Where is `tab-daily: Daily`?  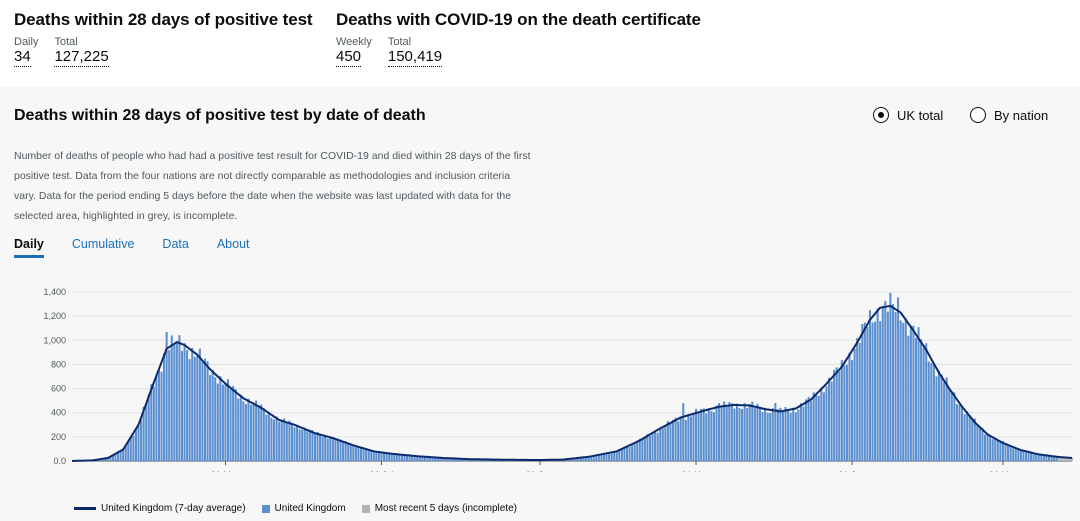
tab-daily: Daily is located at coordinates (29, 247).